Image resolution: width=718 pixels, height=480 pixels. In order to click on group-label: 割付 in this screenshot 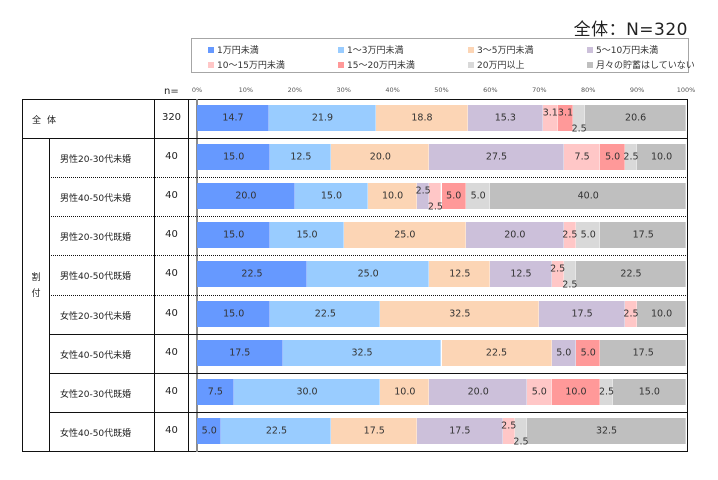, I will do `click(36, 286)`.